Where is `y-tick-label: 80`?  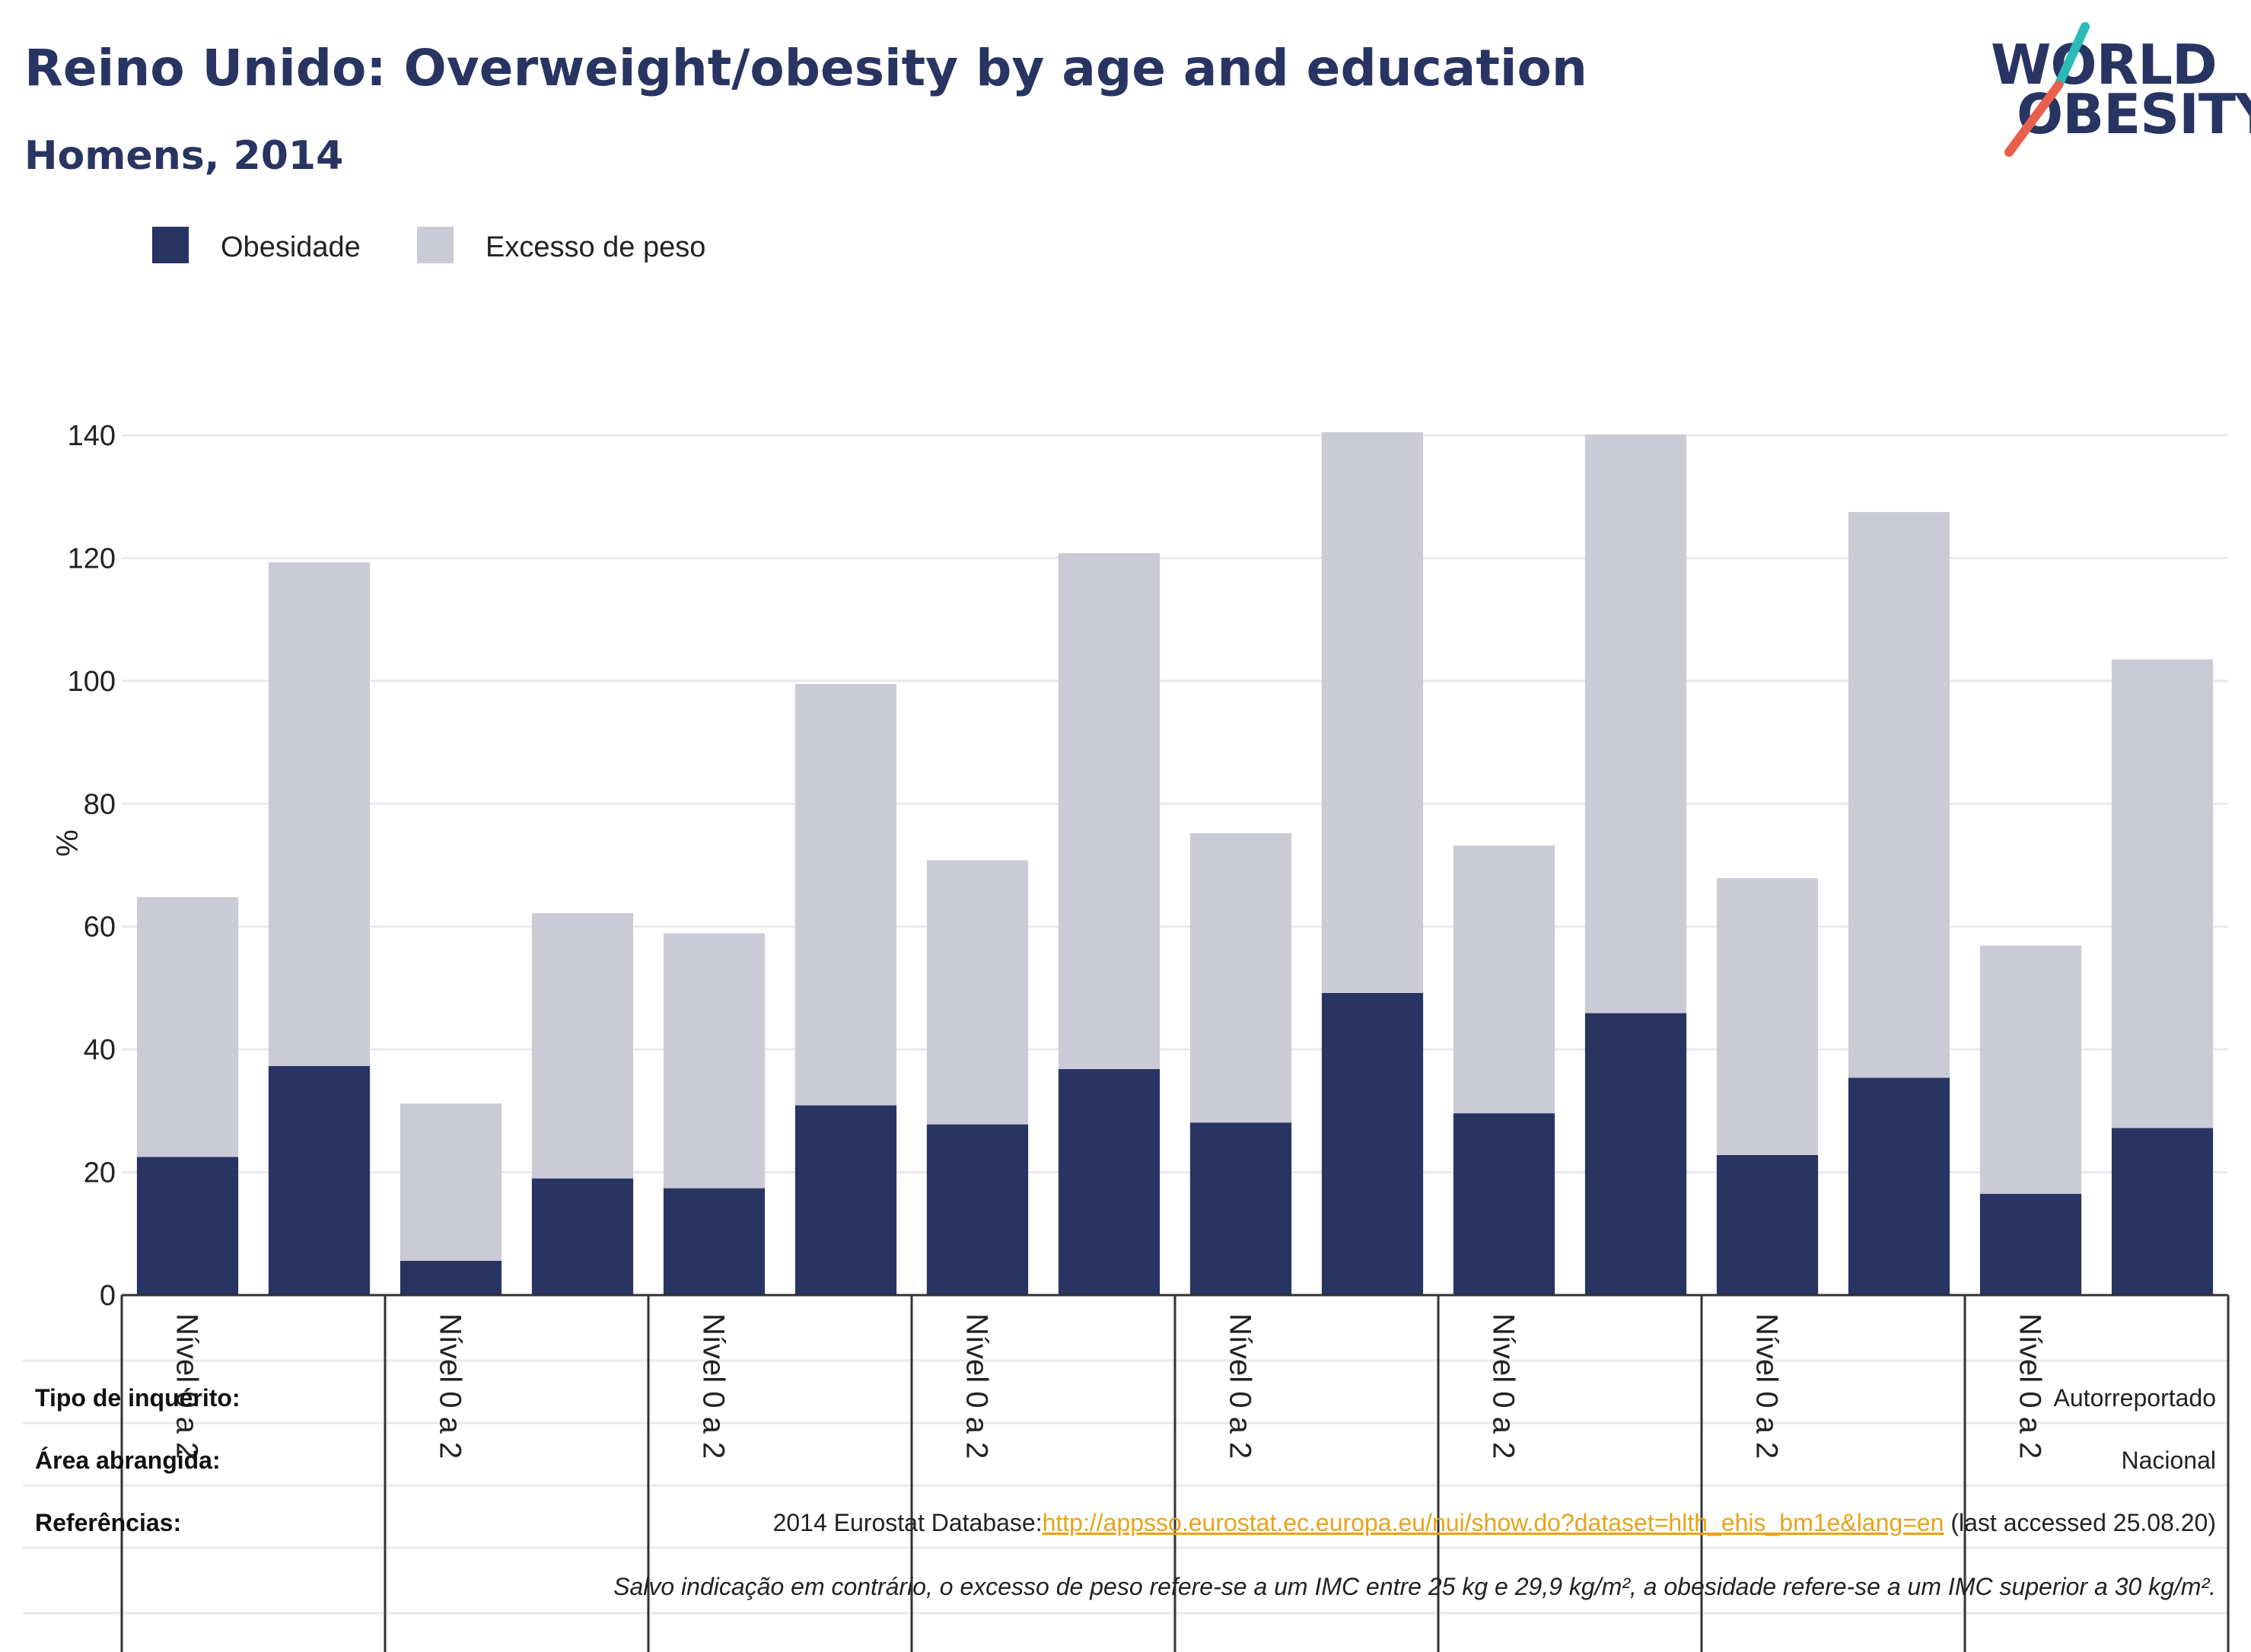
y-tick-label: 80 is located at coordinates (100, 804).